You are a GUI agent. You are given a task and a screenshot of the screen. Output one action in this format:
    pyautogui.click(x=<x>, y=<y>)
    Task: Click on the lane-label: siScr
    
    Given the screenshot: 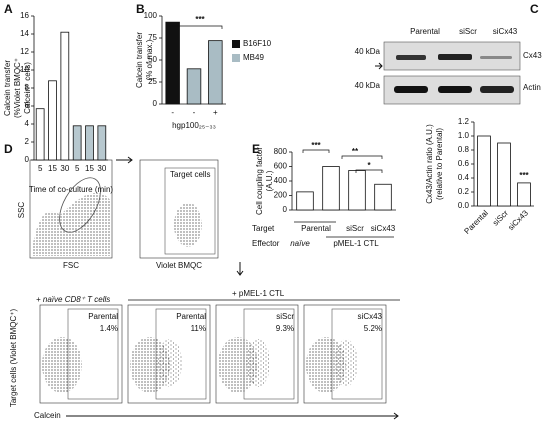 What is the action you would take?
    pyautogui.click(x=468, y=31)
    